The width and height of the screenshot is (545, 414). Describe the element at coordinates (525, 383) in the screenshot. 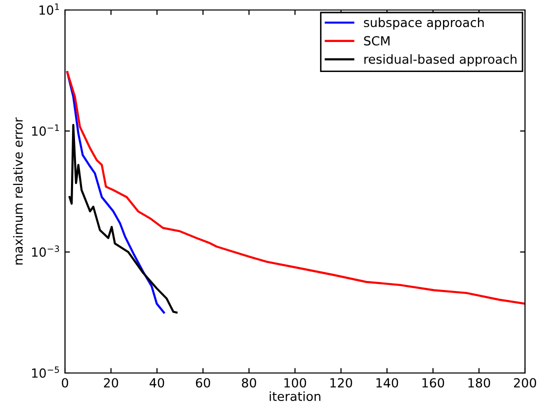

I see `x-tick-label: 200` at that location.